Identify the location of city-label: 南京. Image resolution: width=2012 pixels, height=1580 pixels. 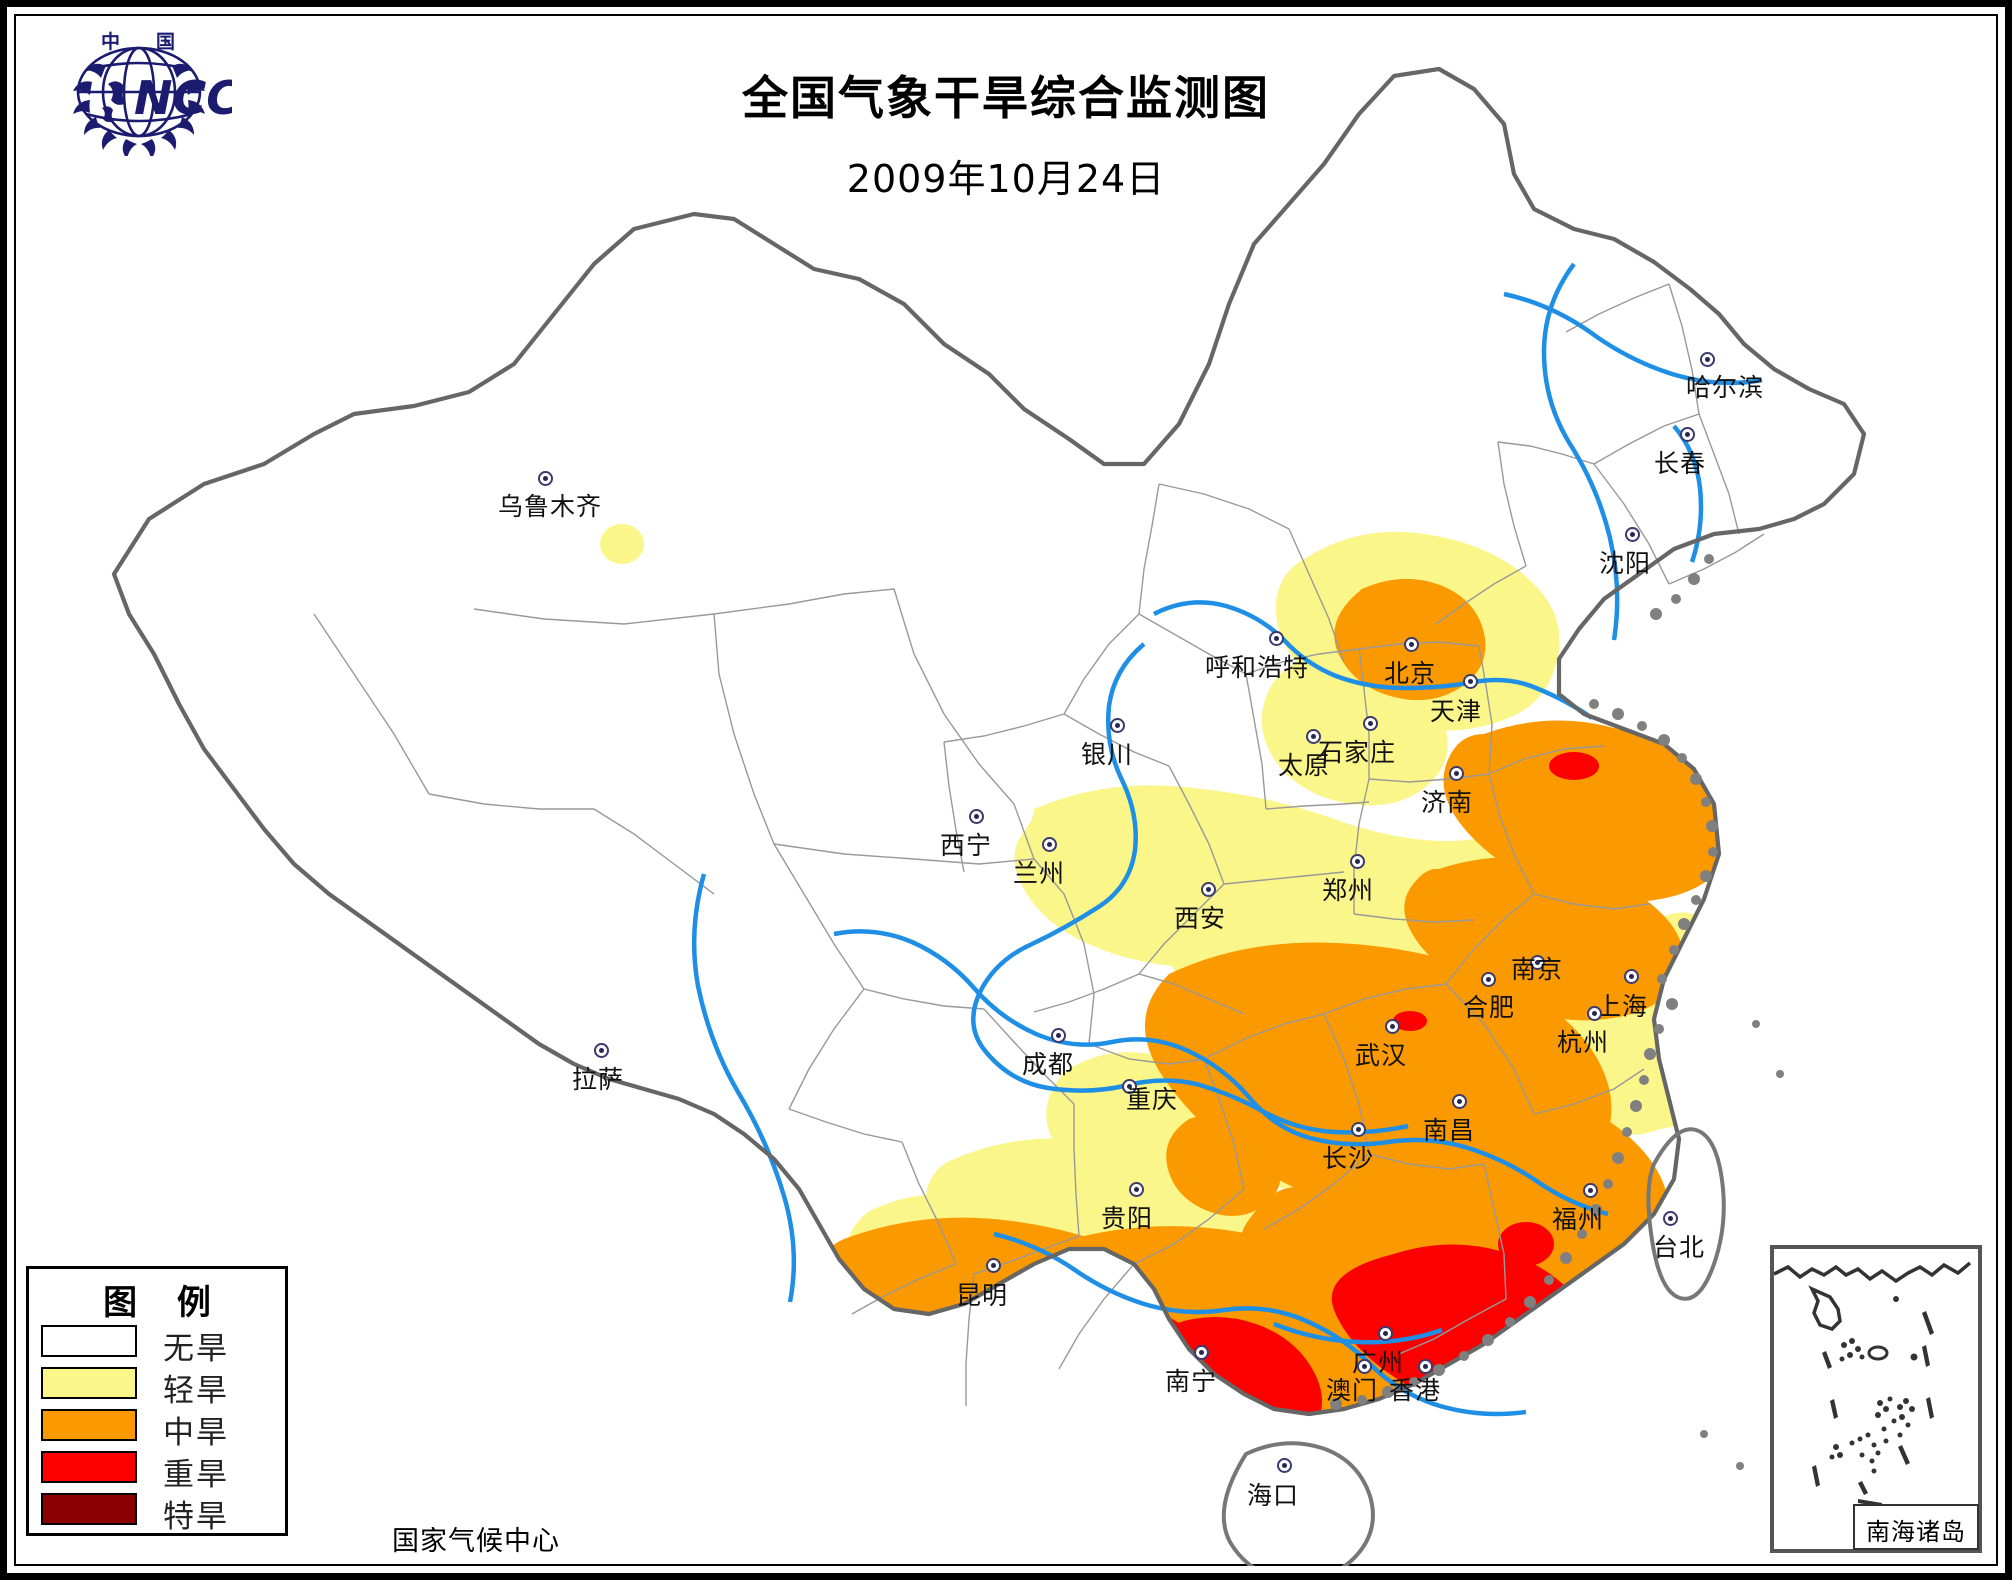
(1537, 969).